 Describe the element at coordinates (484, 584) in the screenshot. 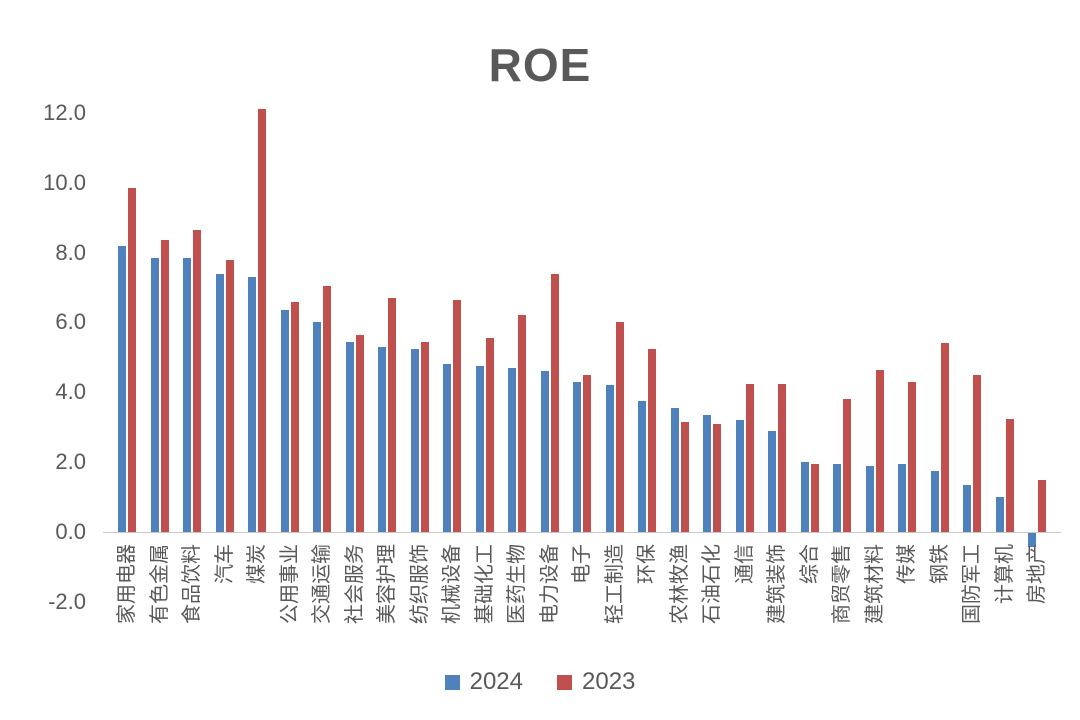

I see `x-axis-label: 基础化工` at that location.